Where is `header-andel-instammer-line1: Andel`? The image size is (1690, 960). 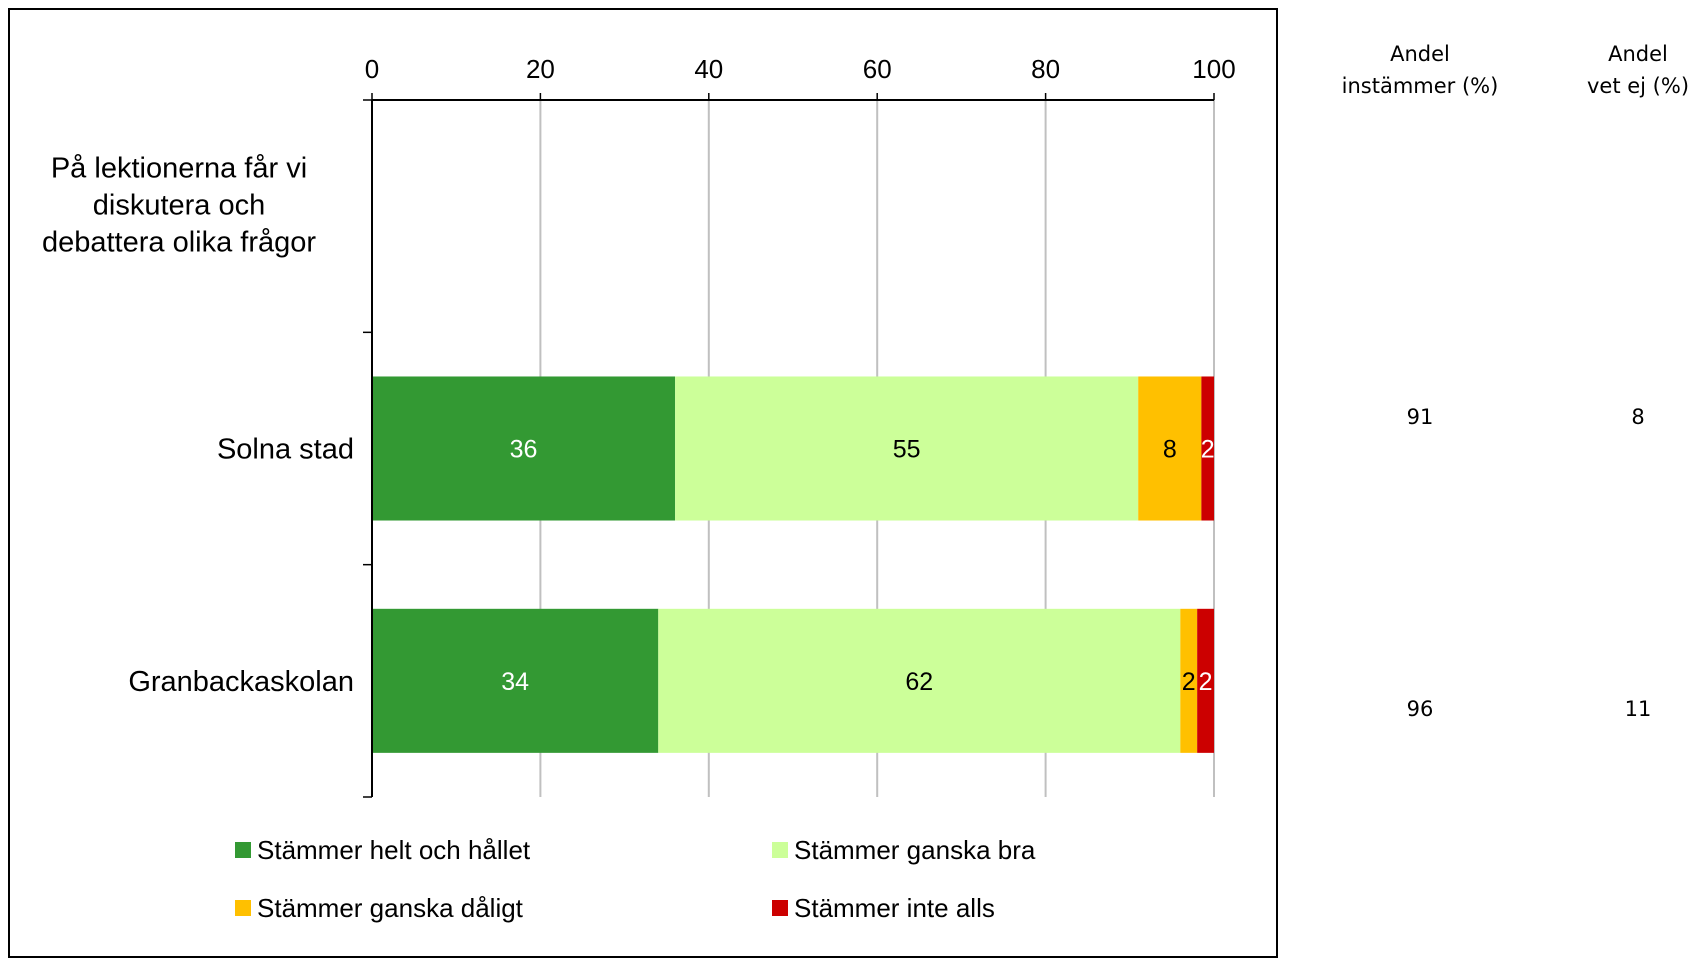 header-andel-instammer-line1: Andel is located at coordinates (1420, 54).